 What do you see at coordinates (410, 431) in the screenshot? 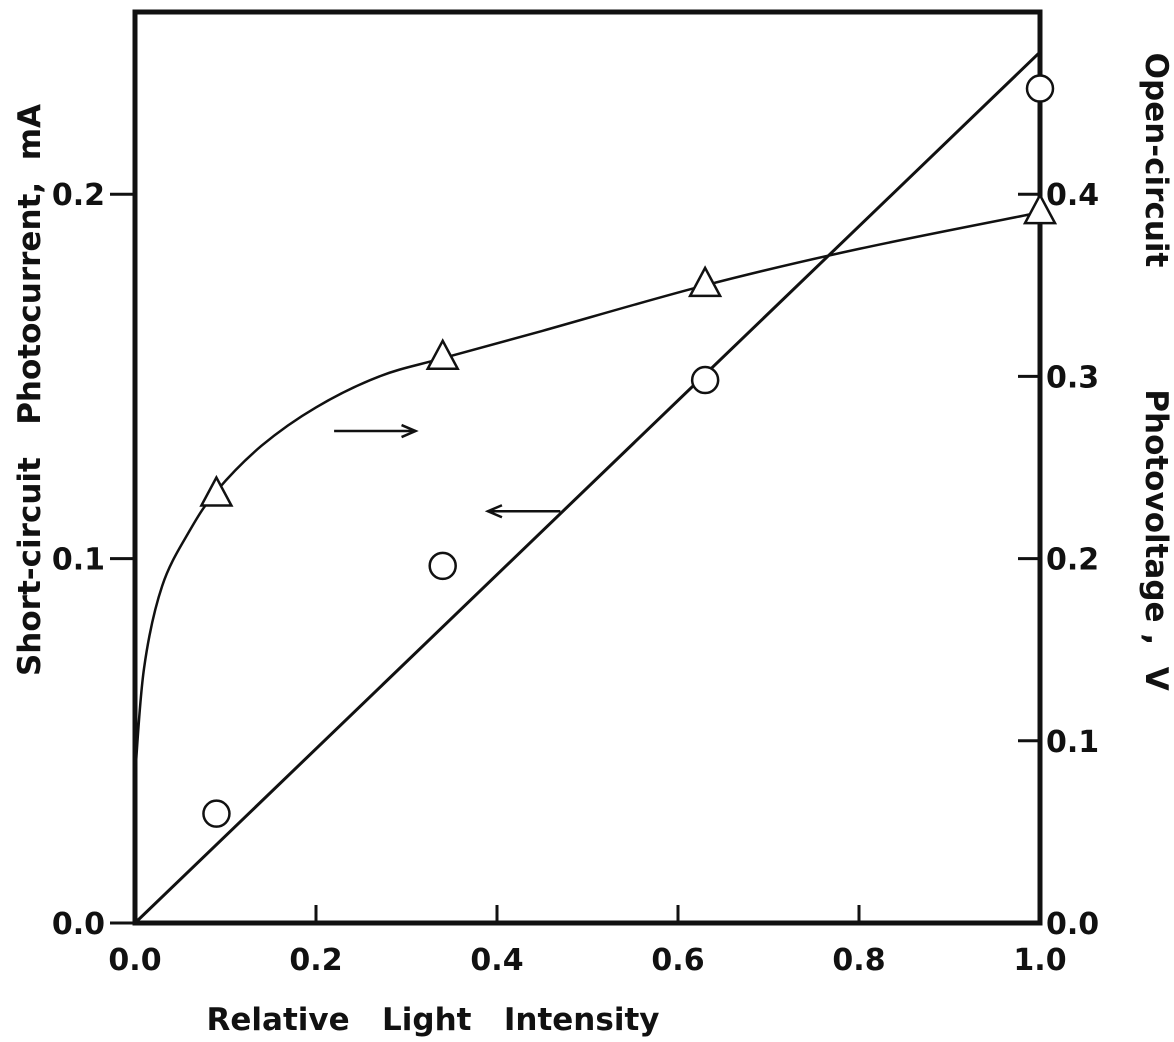
I see `arrow-right-icon` at bounding box center [410, 431].